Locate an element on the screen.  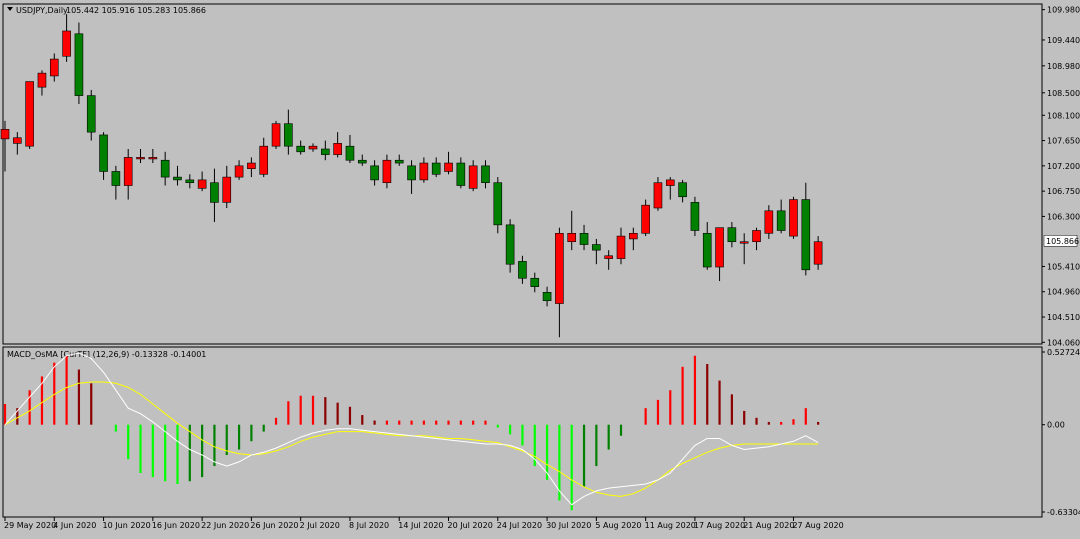
x-tick-label: 24 Jul 2020 is located at coordinates (519, 525).